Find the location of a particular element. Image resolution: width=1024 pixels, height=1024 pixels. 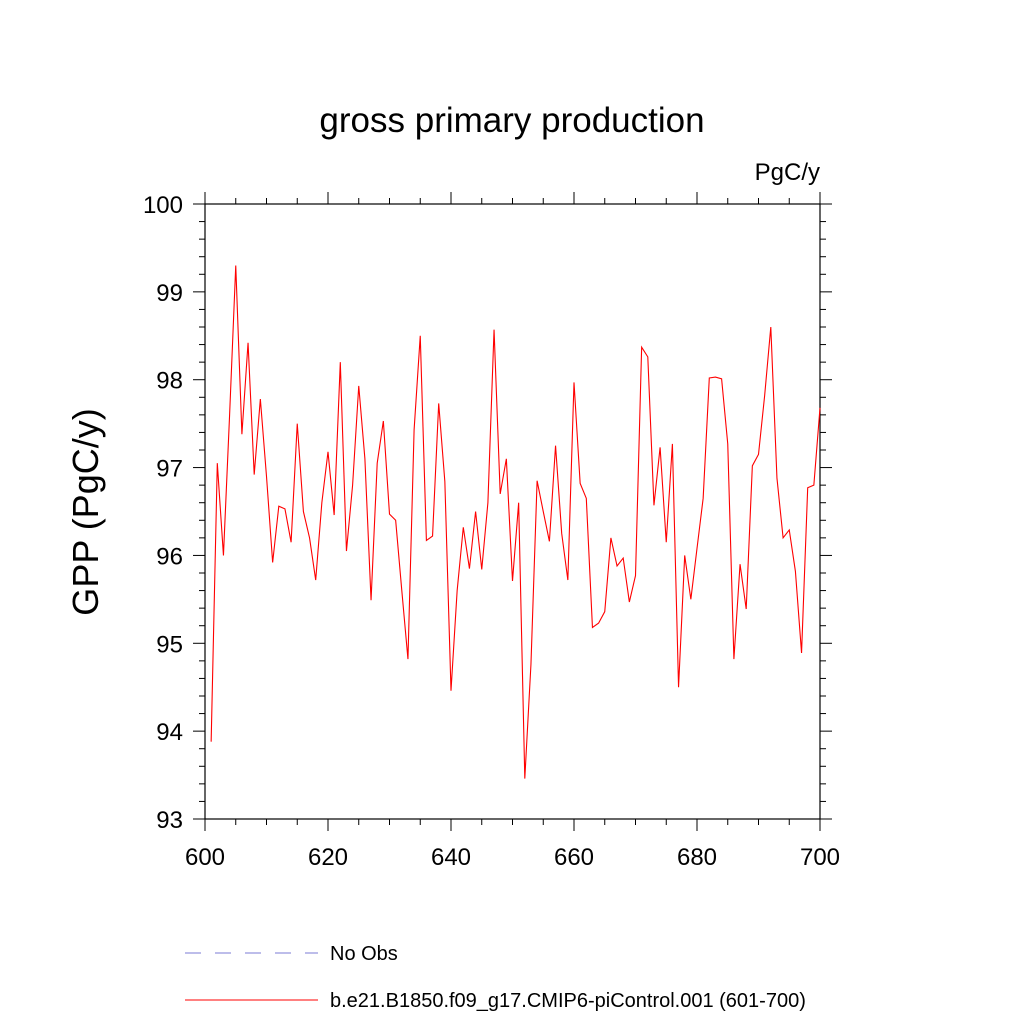

x-tick-label: 680 is located at coordinates (697, 857).